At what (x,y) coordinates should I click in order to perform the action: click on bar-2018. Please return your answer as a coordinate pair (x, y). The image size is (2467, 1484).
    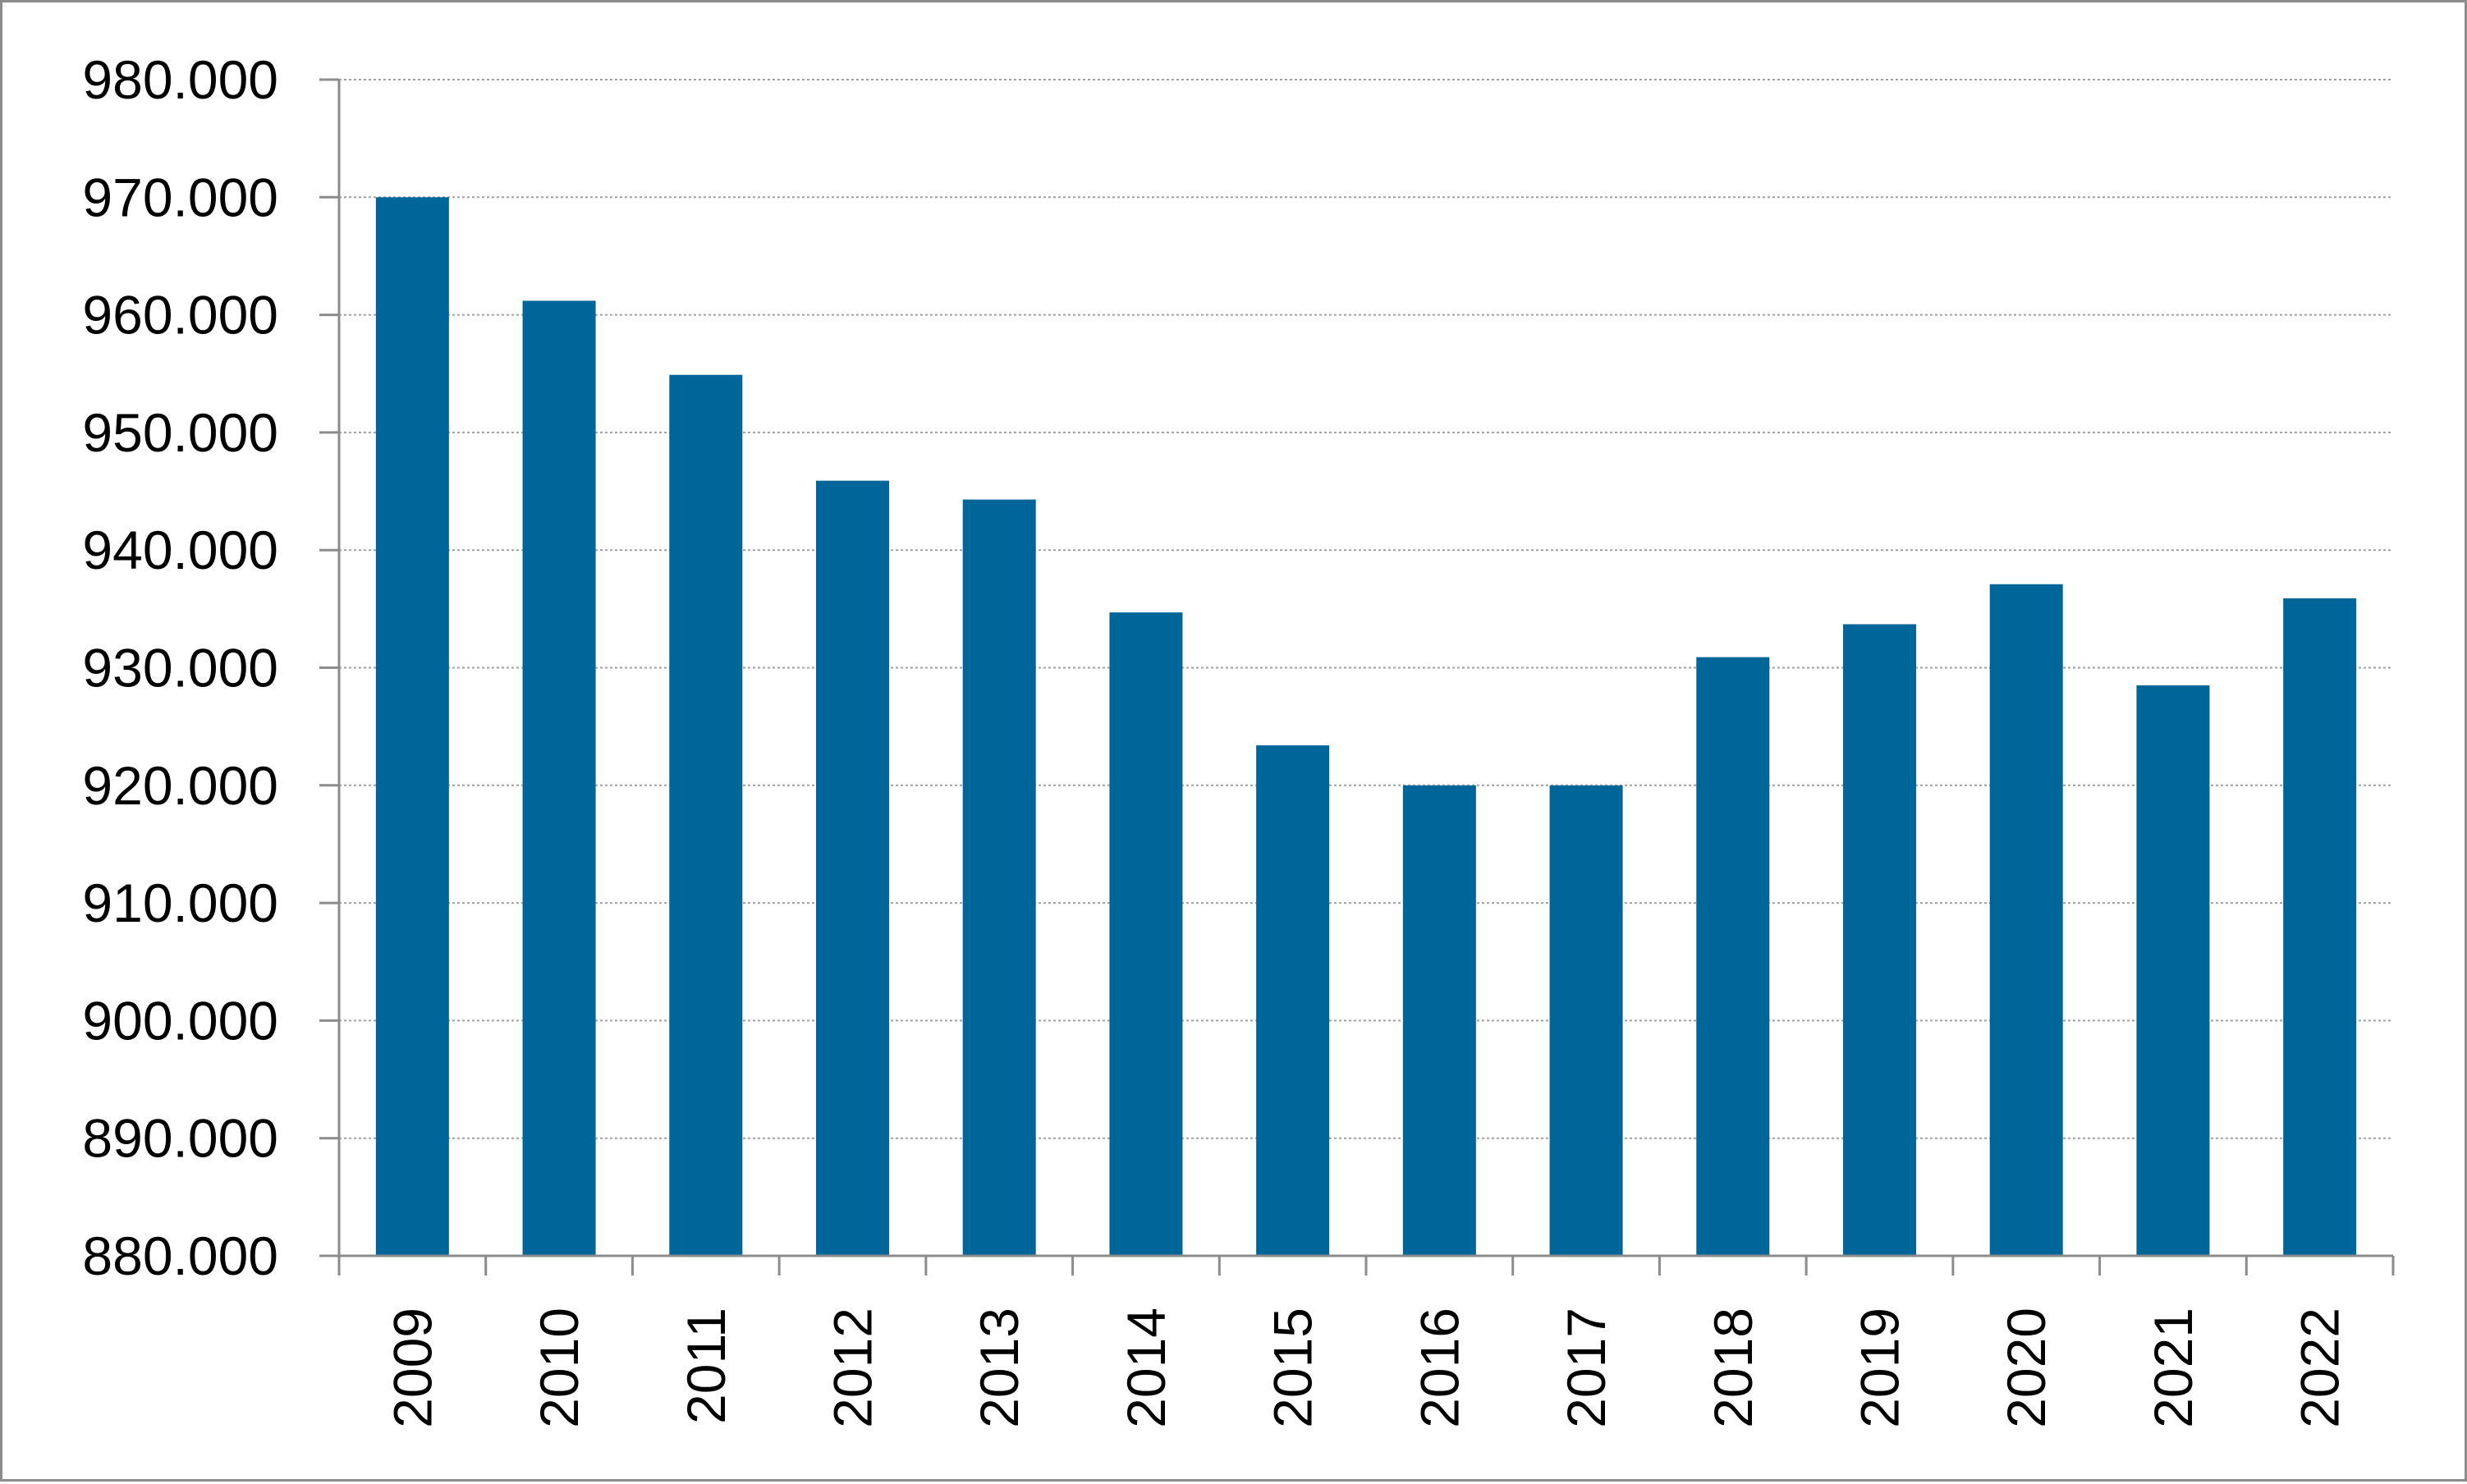
    Looking at the image, I should click on (1733, 956).